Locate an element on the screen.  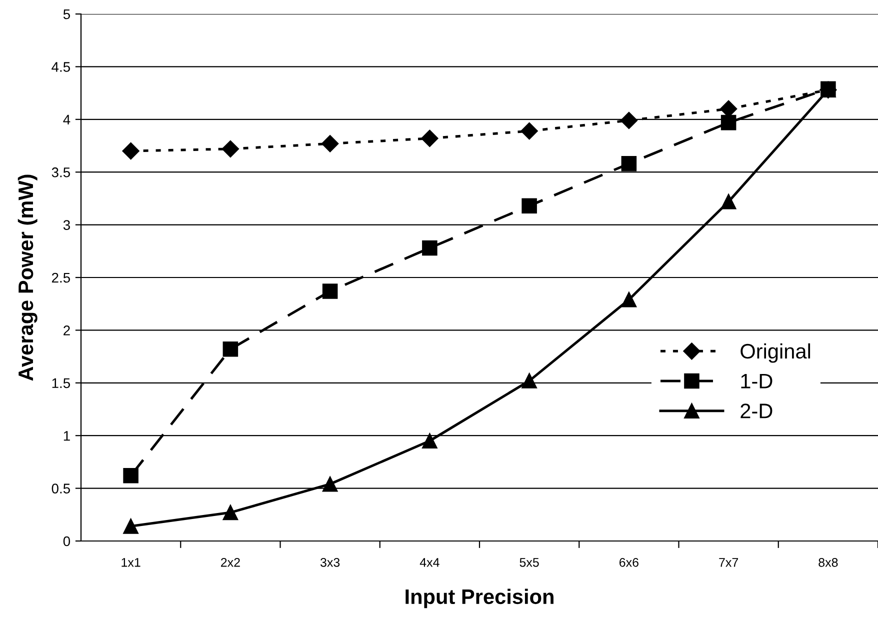
y-tick-label: 2.5 is located at coordinates (61, 277).